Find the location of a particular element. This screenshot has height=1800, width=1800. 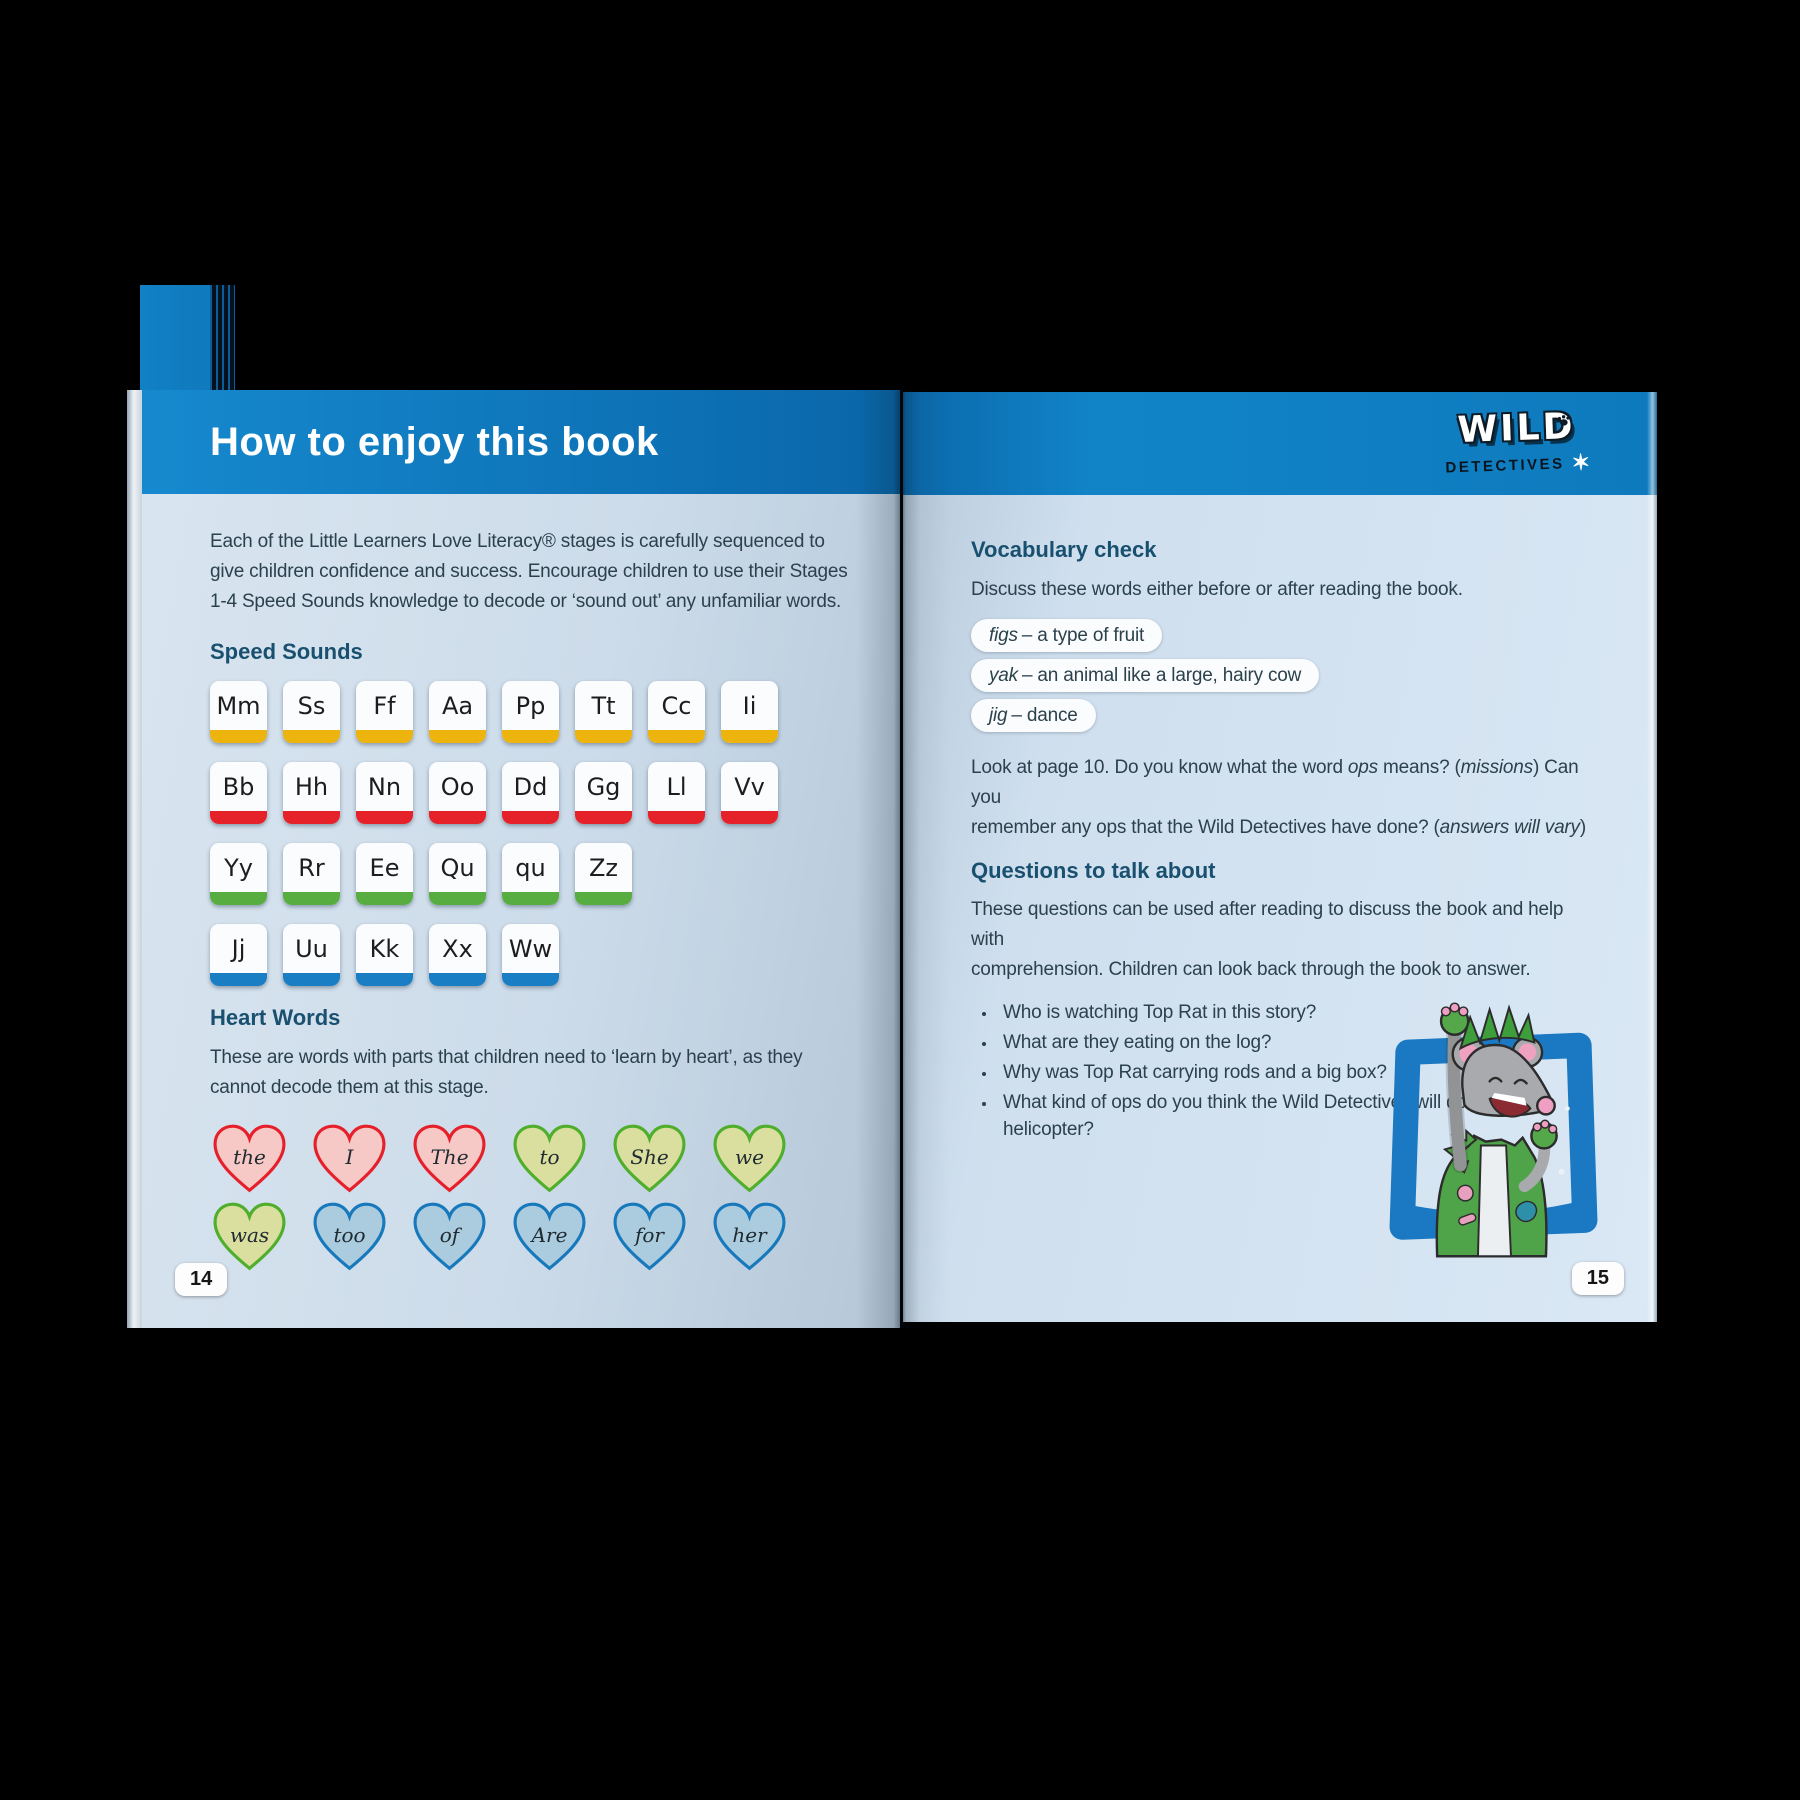

heart-word-label: too is located at coordinates (349, 1235).